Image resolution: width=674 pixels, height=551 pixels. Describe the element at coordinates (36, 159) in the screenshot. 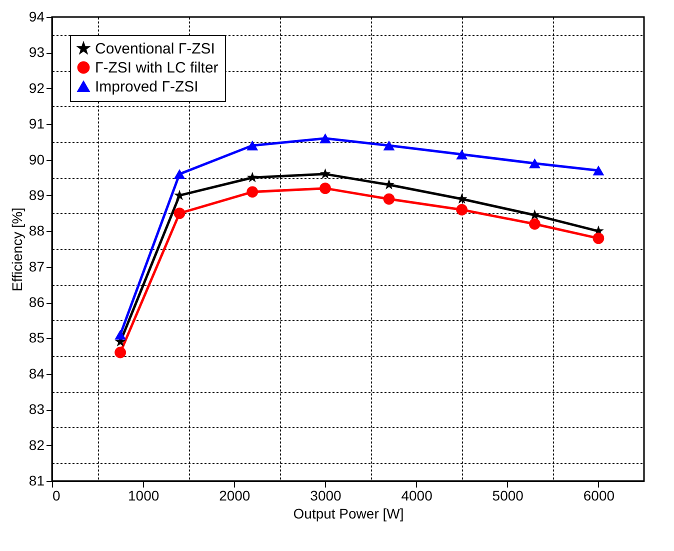

I see `y-tick-label: 90` at that location.